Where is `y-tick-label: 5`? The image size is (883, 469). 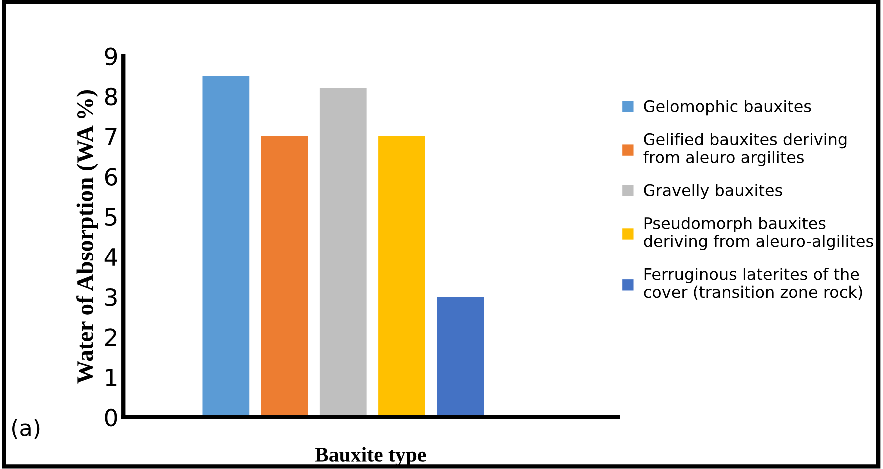
y-tick-label: 5 is located at coordinates (111, 217).